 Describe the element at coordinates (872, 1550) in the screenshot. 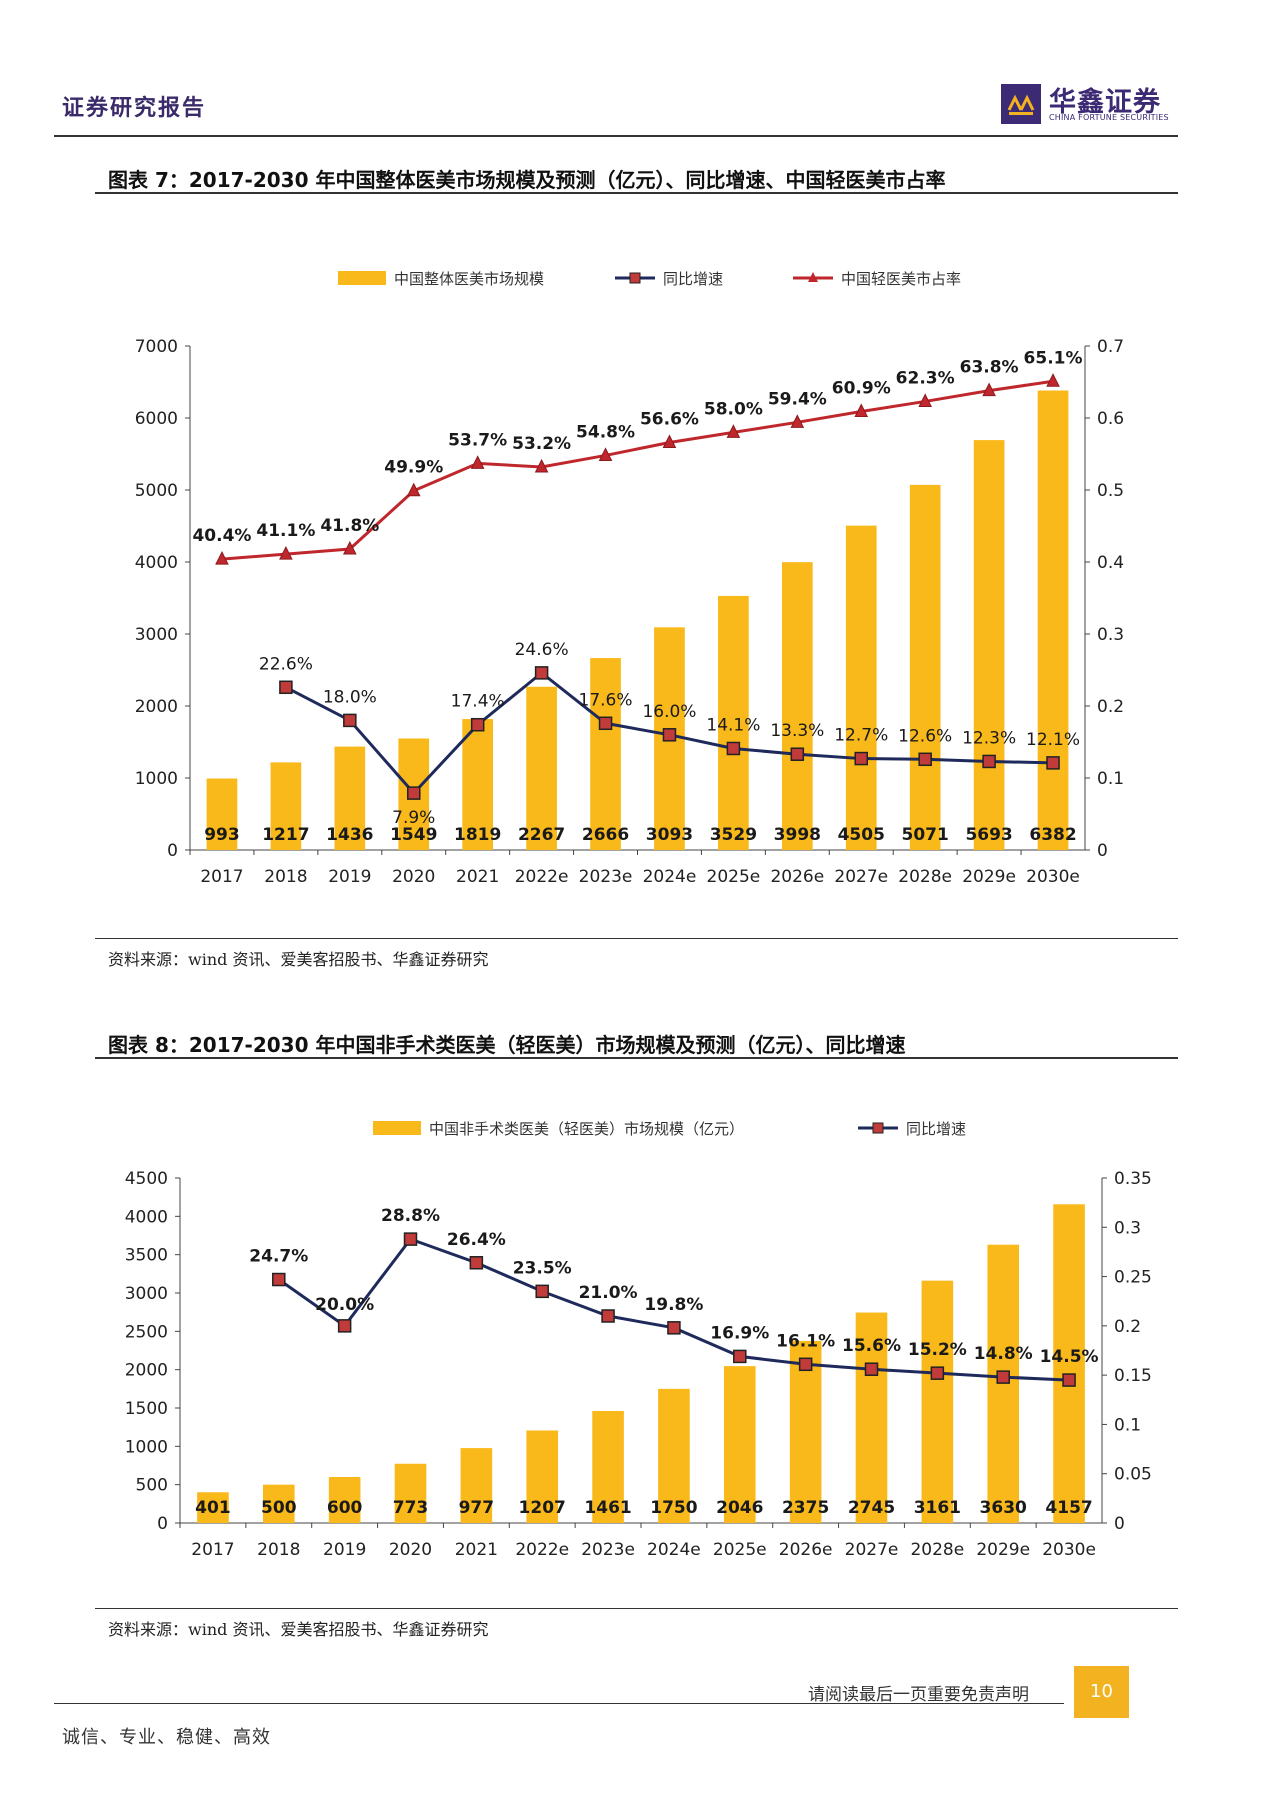

I see `x-tick-label: 2027e` at that location.